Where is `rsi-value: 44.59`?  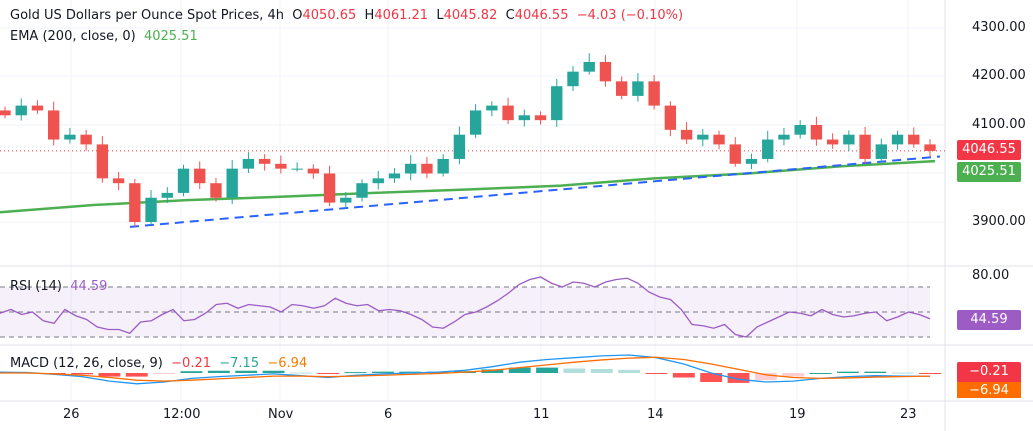 rsi-value: 44.59 is located at coordinates (89, 286).